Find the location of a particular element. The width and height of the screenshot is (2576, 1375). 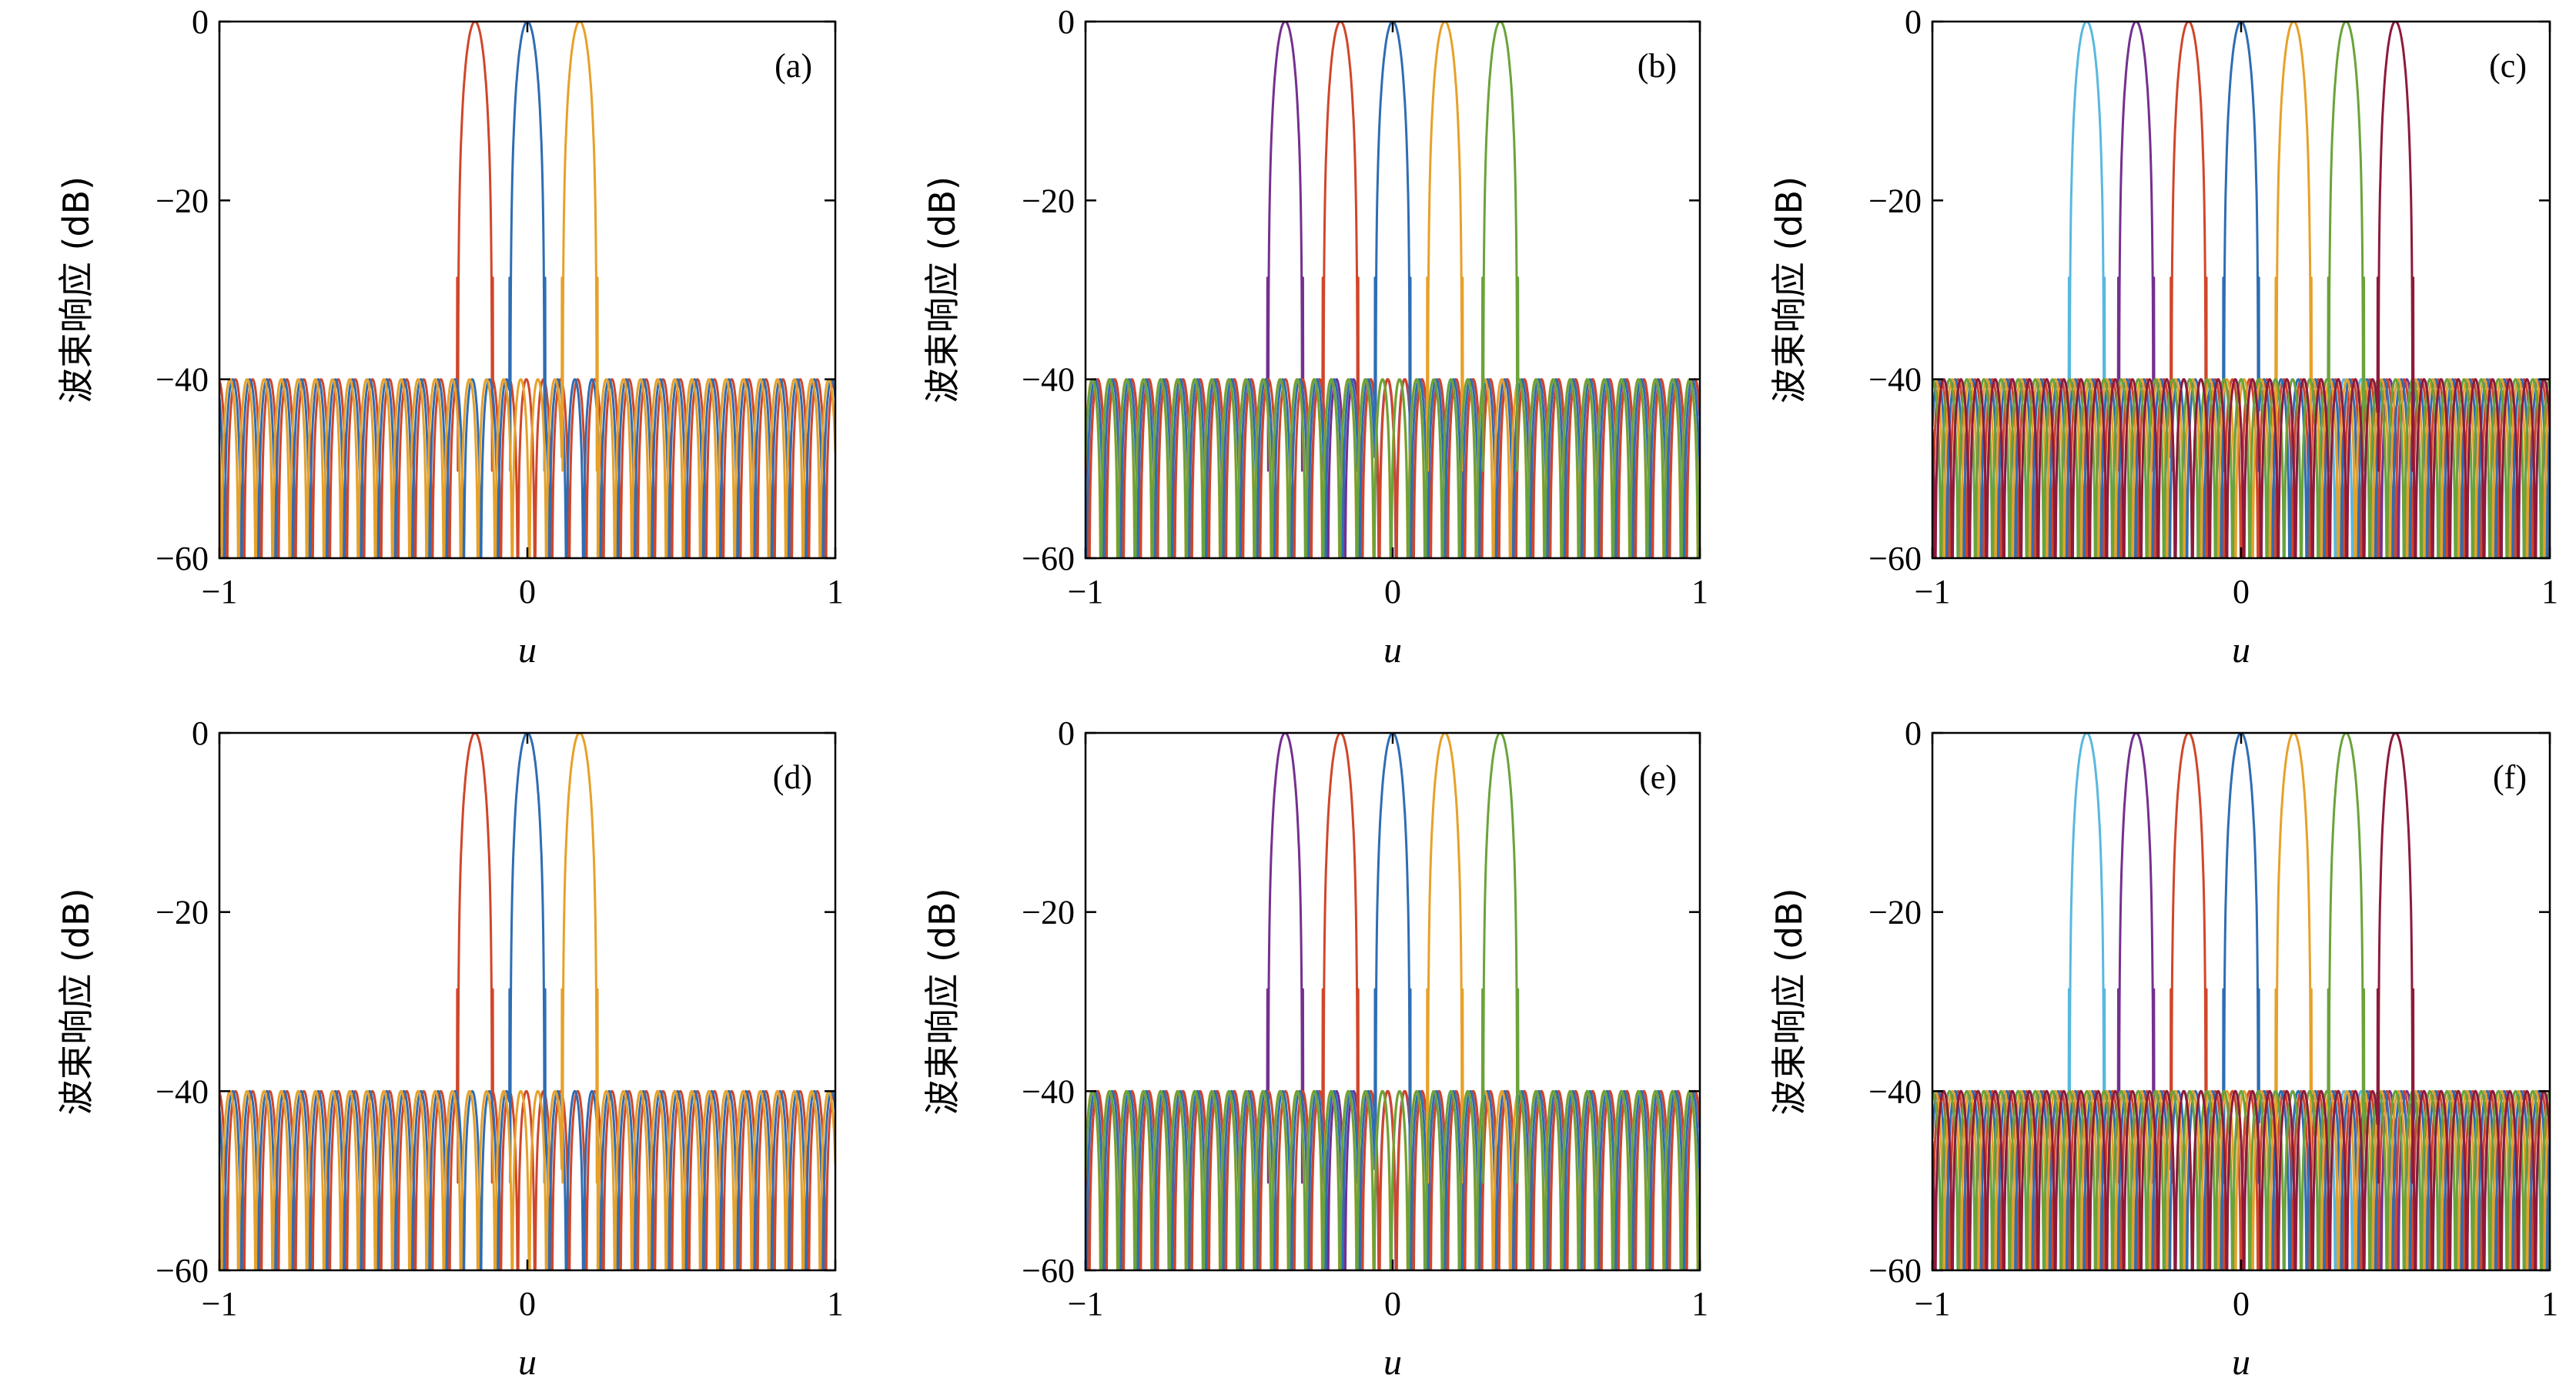

panel-c: 0 −20 −40 −60−1 0 1 u 波束响应 (dB) (c) is located at coordinates (2163, 337).